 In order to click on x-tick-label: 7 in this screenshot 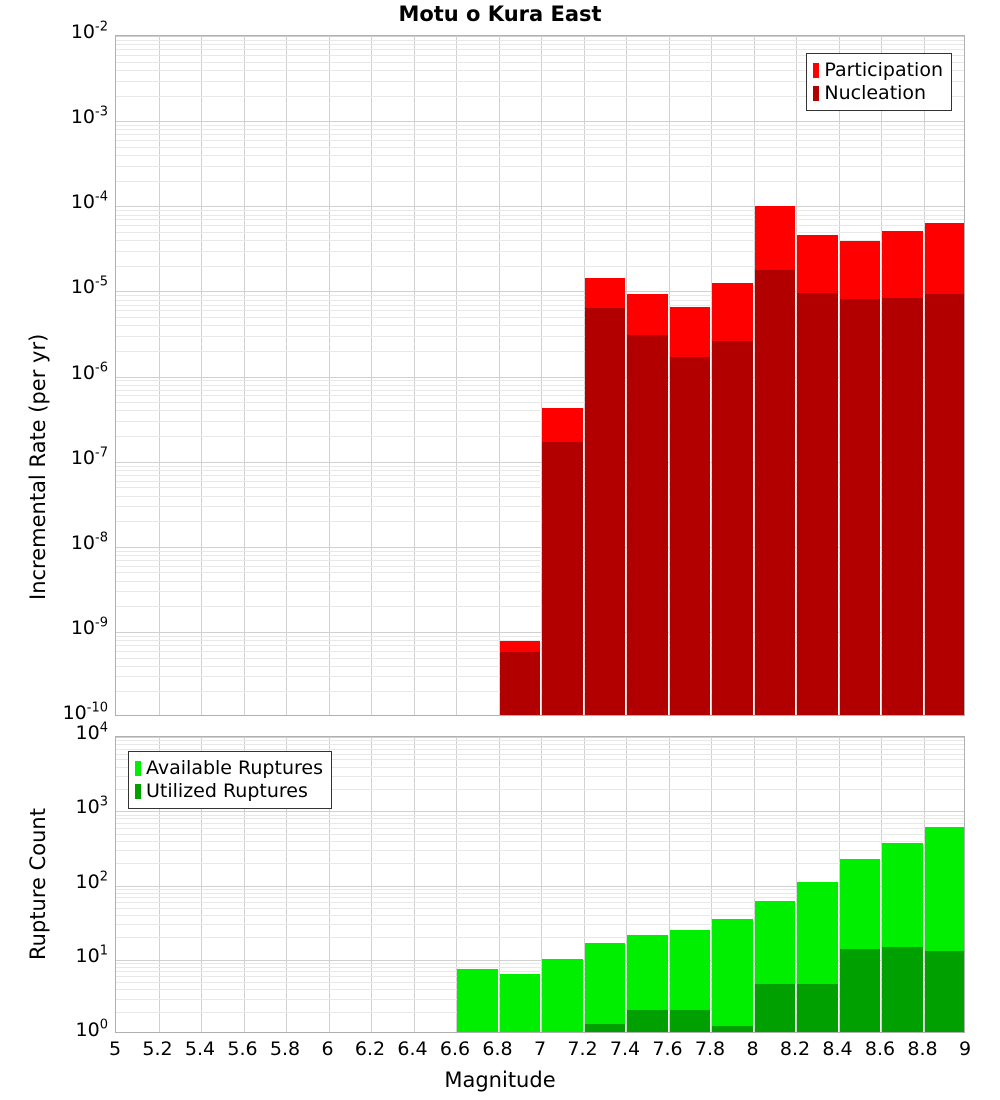, I will do `click(540, 1049)`.